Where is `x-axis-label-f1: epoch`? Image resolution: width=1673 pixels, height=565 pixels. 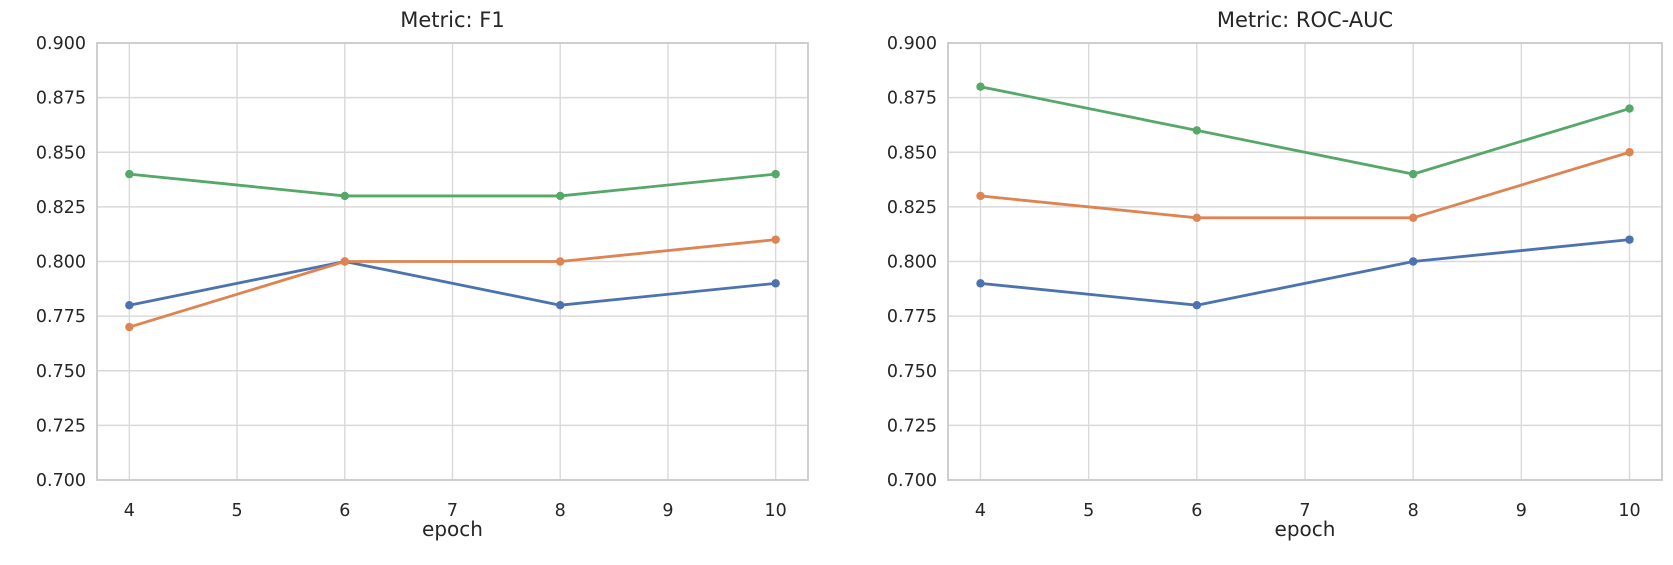 x-axis-label-f1: epoch is located at coordinates (452, 529).